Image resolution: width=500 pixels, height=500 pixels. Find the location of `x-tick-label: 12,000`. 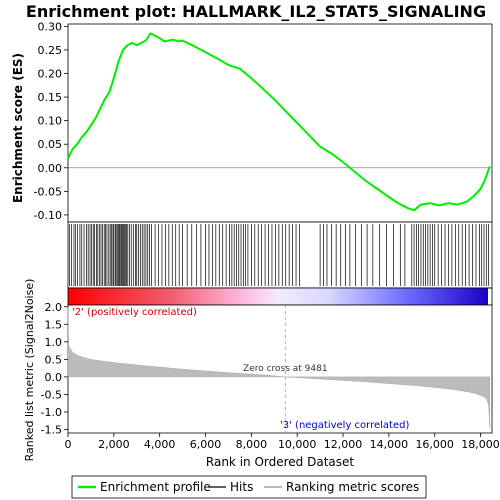

x-tick-label: 12,000 is located at coordinates (343, 444).